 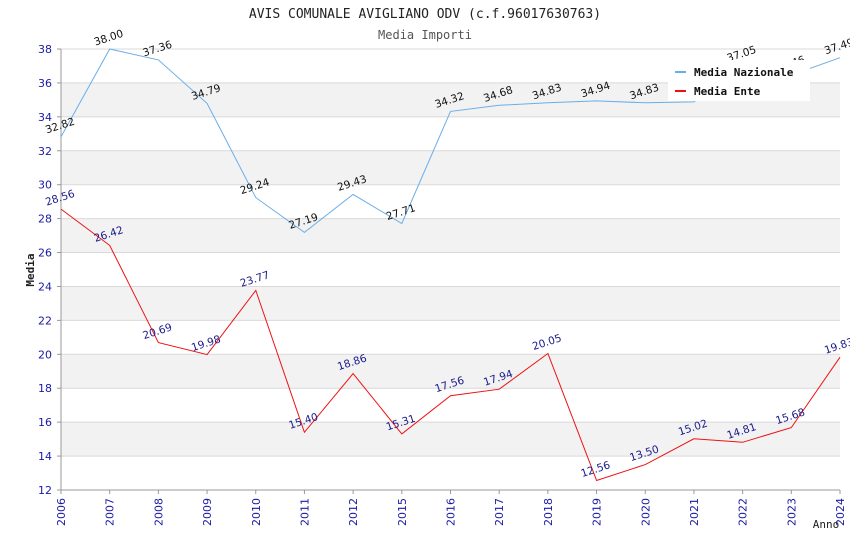 I want to click on x-tick-label: 2008, so click(x=158, y=512).